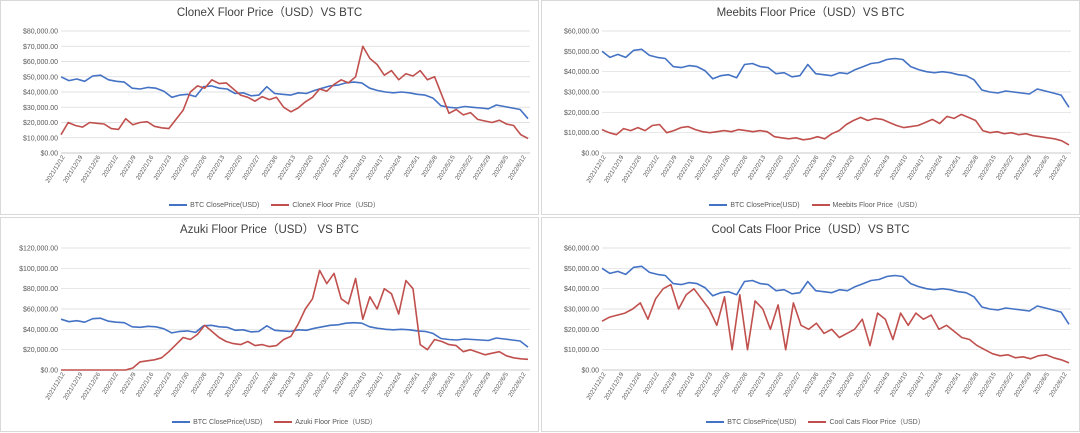 The width and height of the screenshot is (1080, 433). Describe the element at coordinates (40, 47) in the screenshot. I see `y-tick-label: $70,000.00` at that location.